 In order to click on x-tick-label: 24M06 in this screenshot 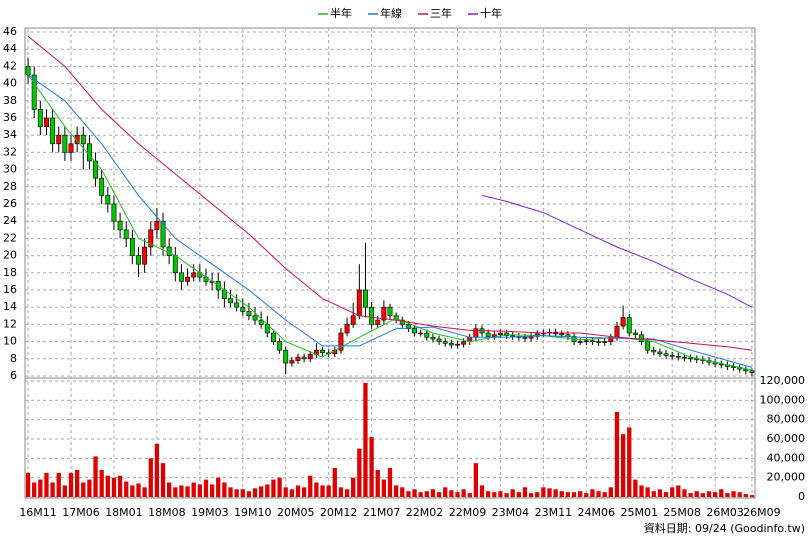, I will do `click(597, 512)`.